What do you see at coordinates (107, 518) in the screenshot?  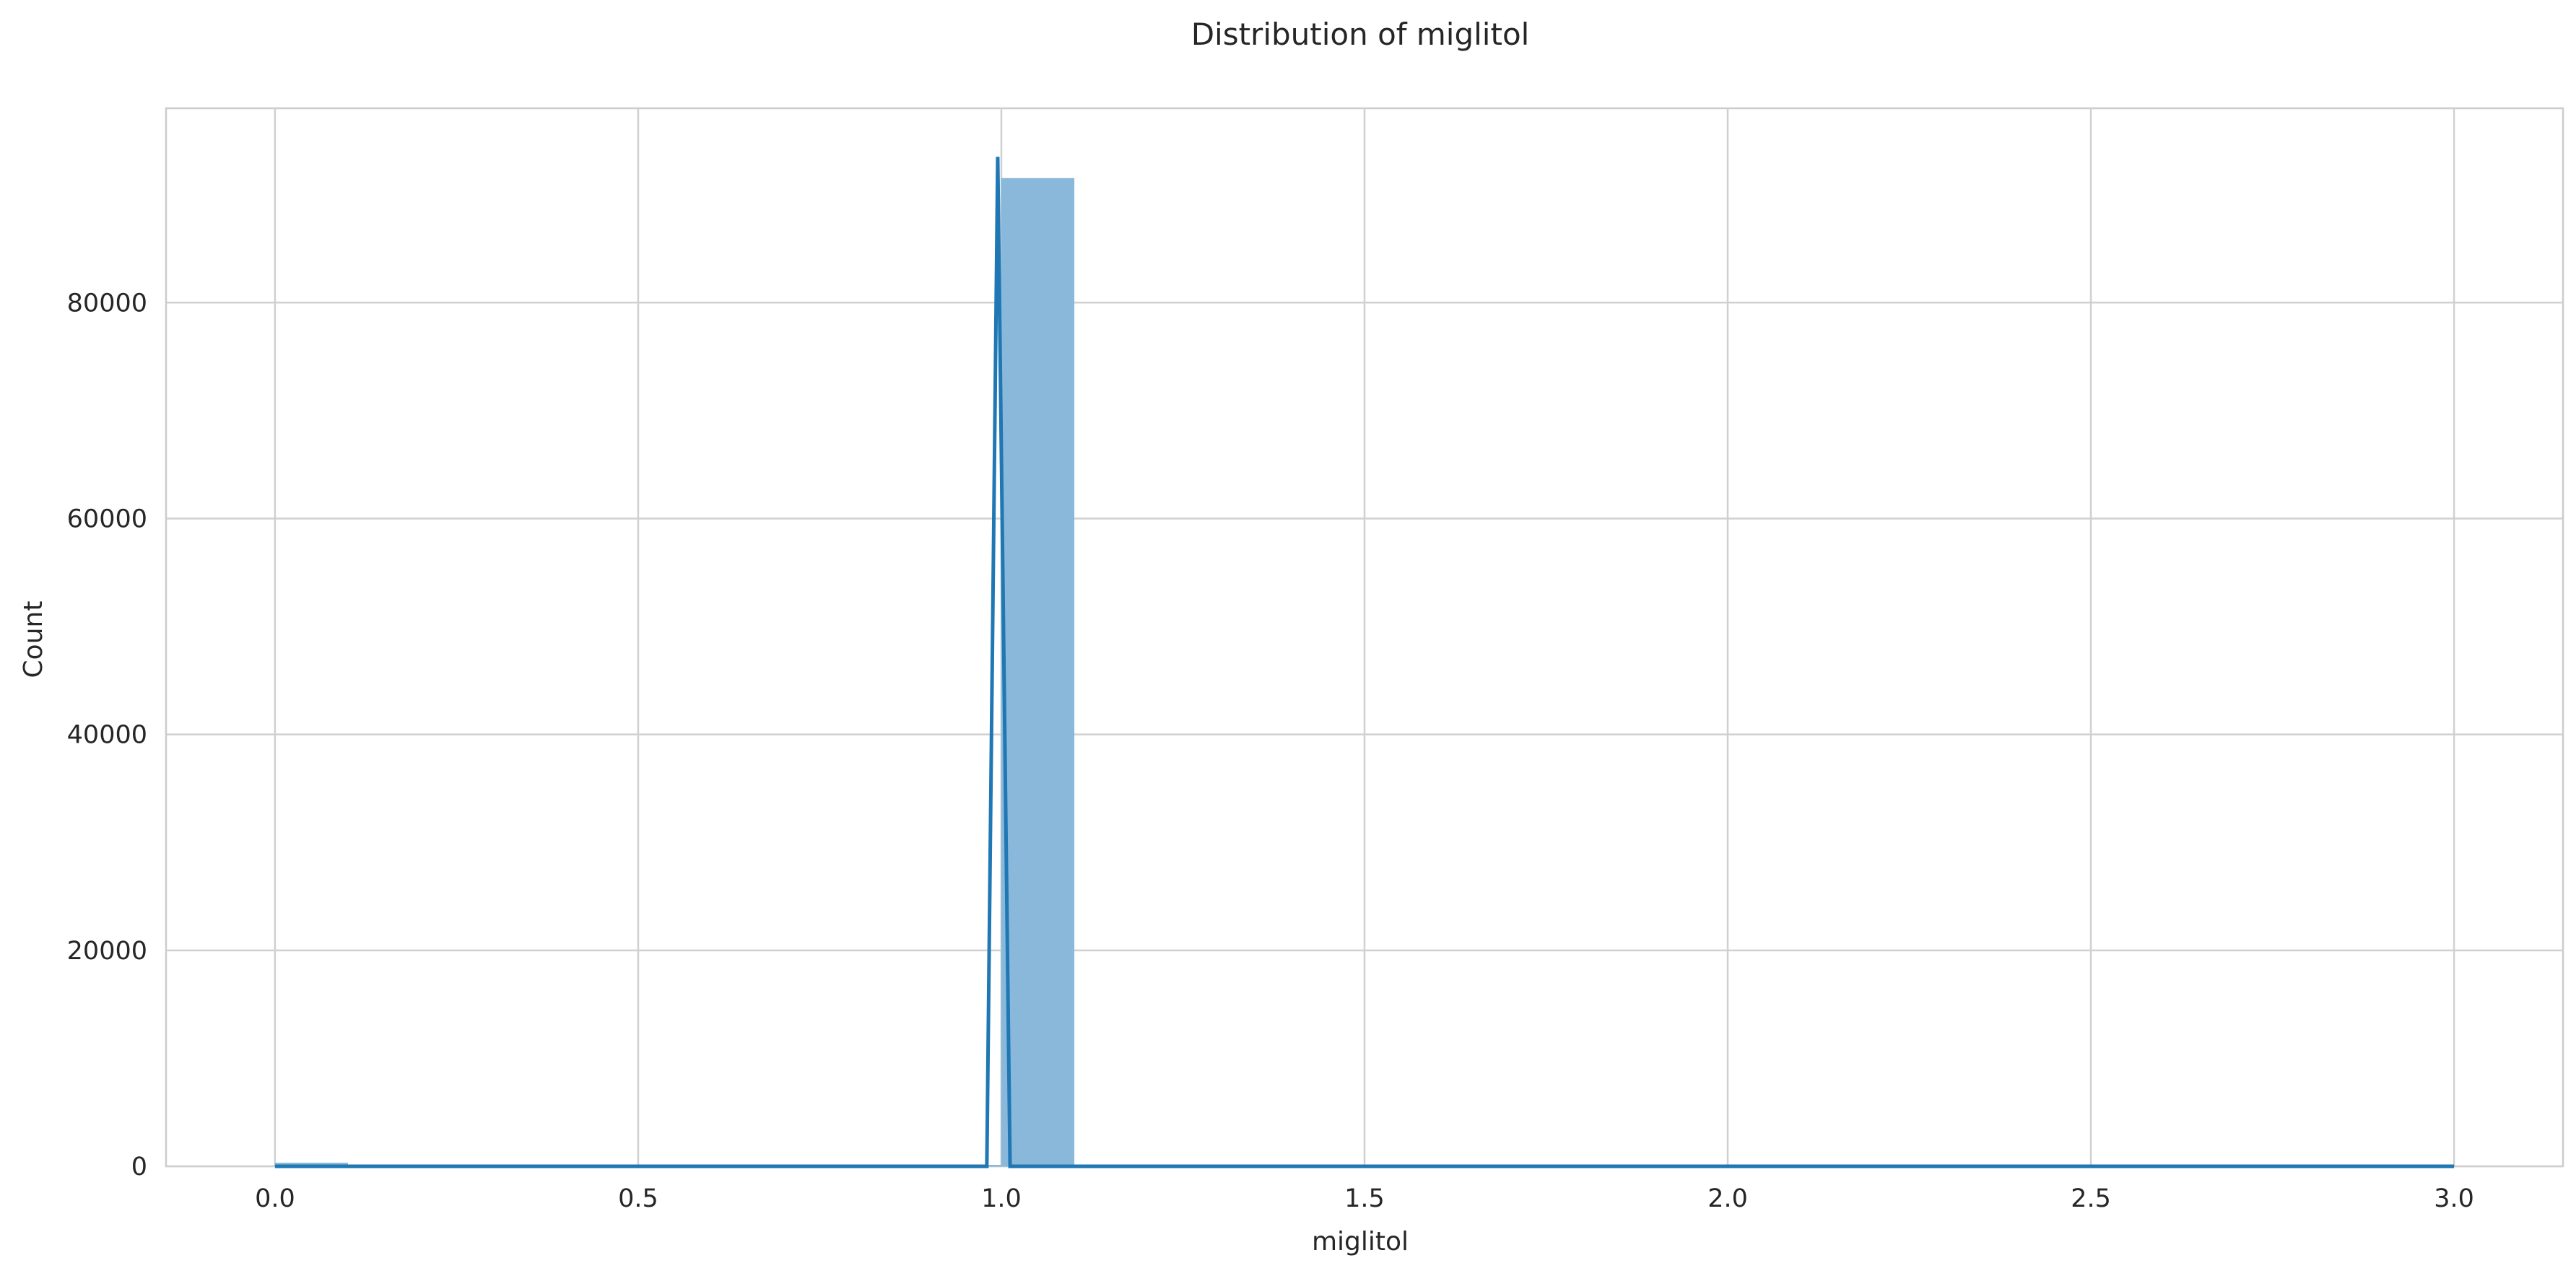 I see `y-tick-label-3: 60000` at bounding box center [107, 518].